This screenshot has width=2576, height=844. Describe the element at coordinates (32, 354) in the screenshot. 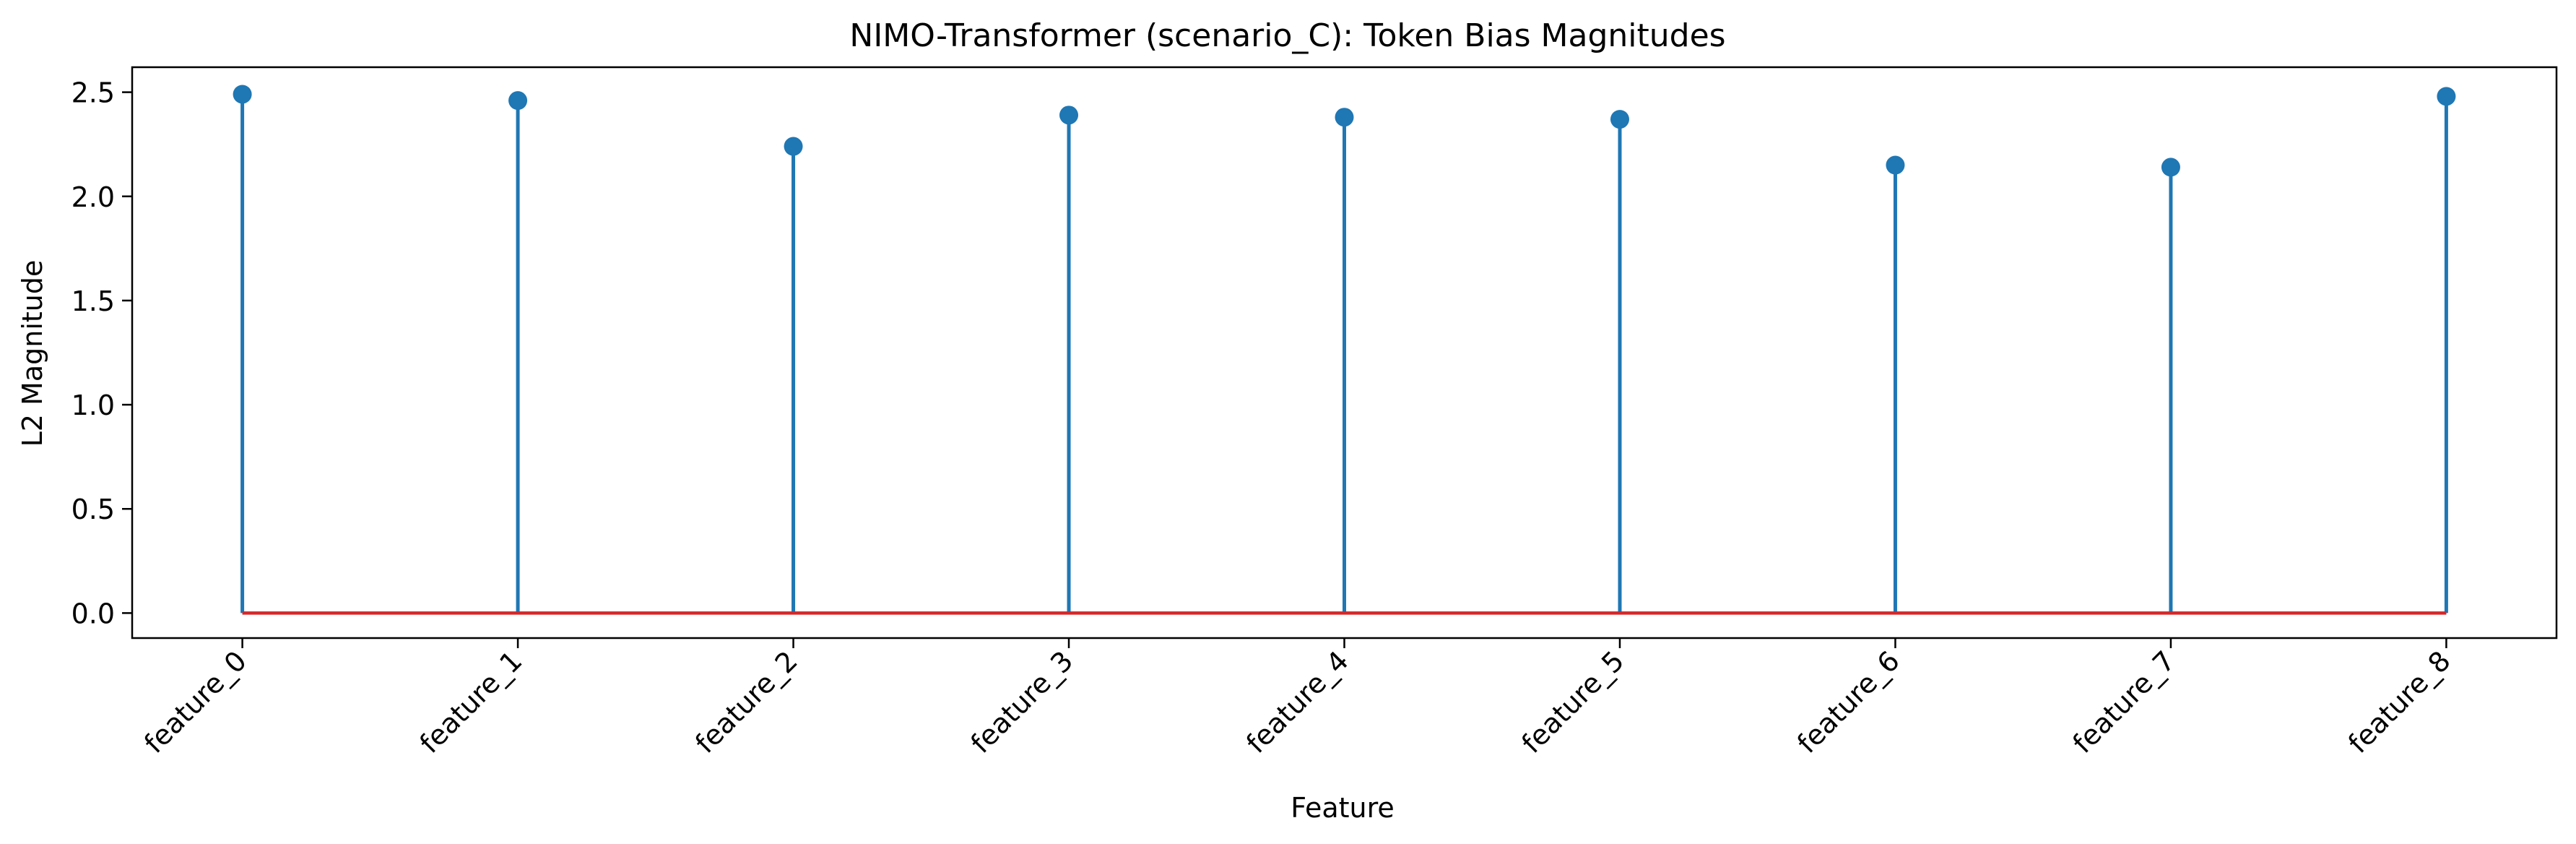

I see `y-axis-label: L2 Magnitude` at that location.